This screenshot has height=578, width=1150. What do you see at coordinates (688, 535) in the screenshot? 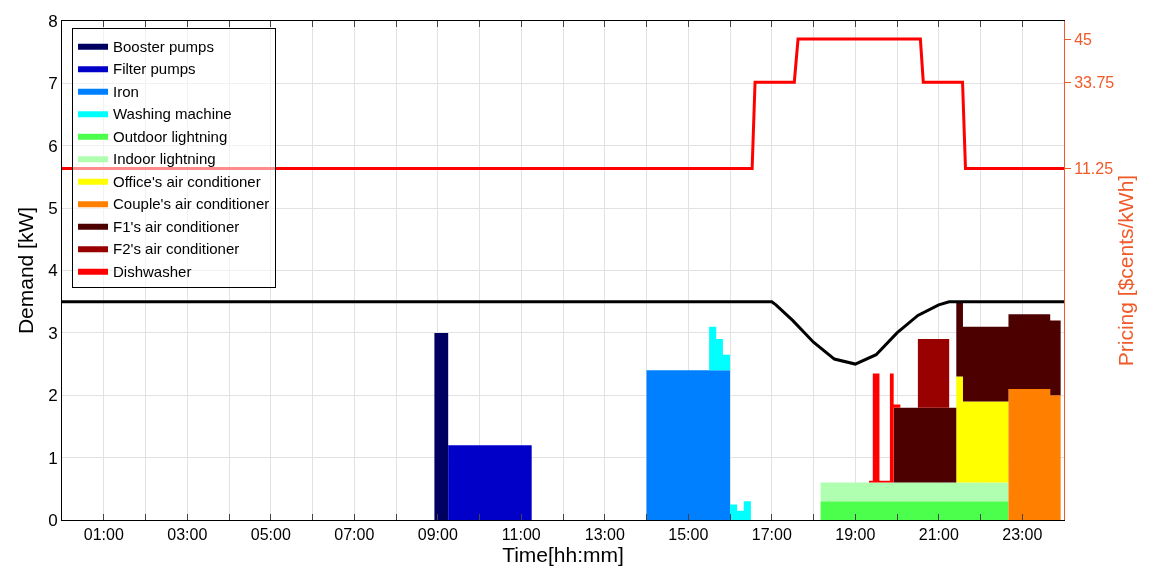
I see `x-tick-label: 15:00` at bounding box center [688, 535].